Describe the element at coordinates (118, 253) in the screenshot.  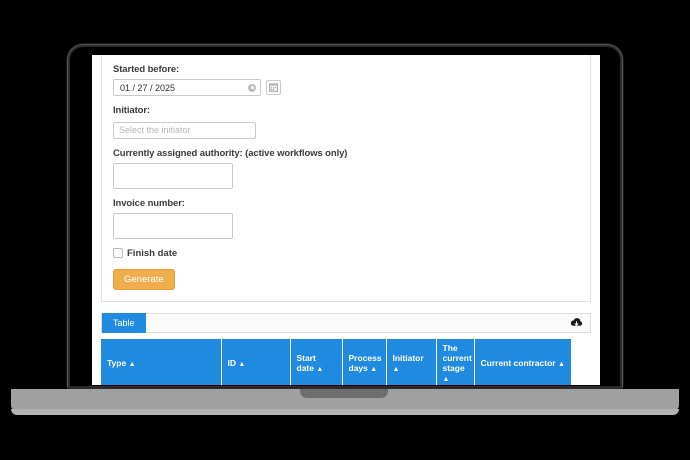
I see `finish-date-checkbox` at that location.